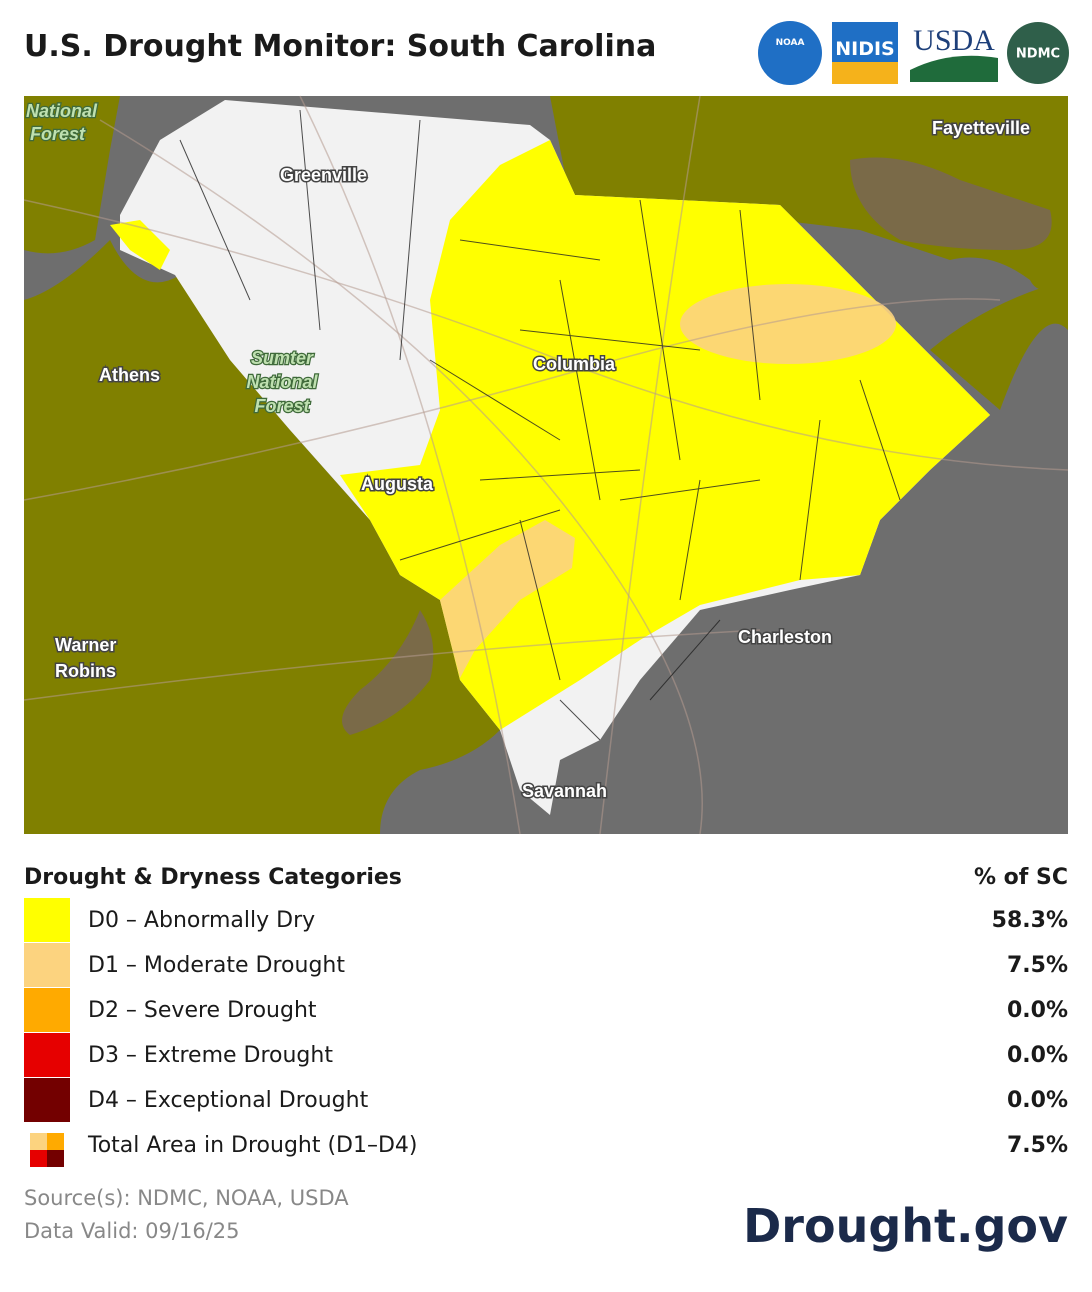  I want to click on legend-label: D3 – Extreme Drought, so click(210, 1055).